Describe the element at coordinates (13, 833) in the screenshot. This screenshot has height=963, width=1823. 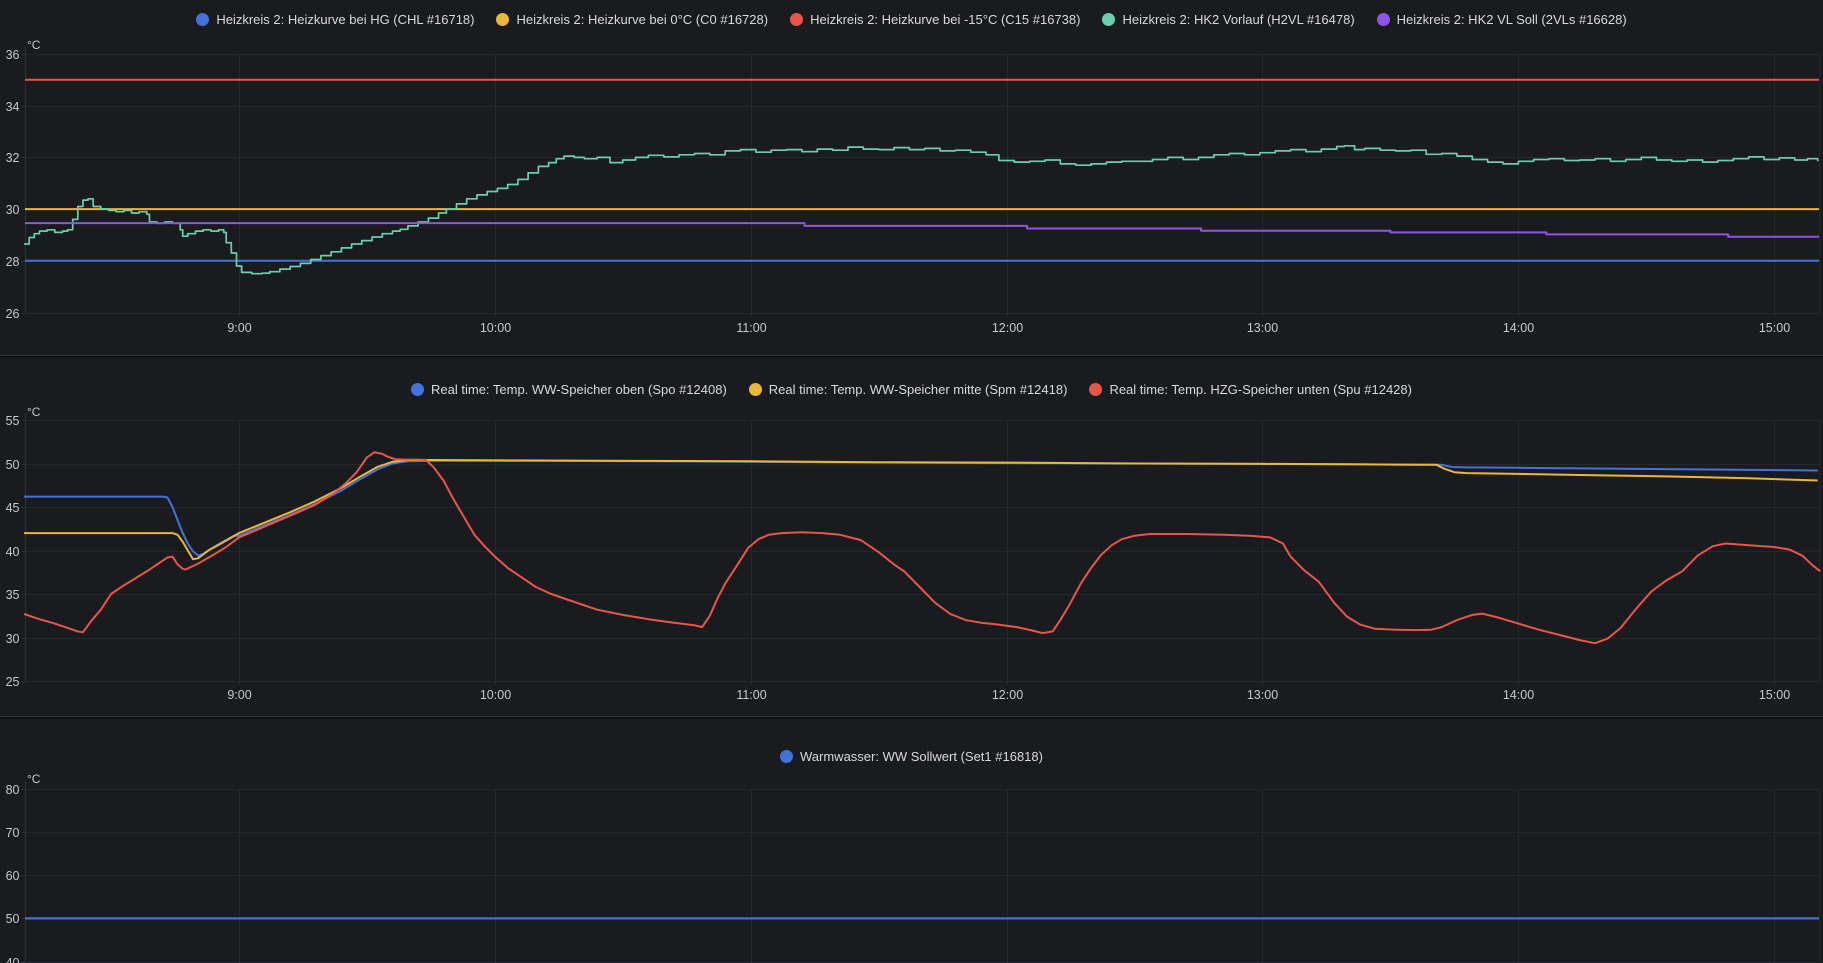
I see `y-tick-label: 70` at that location.